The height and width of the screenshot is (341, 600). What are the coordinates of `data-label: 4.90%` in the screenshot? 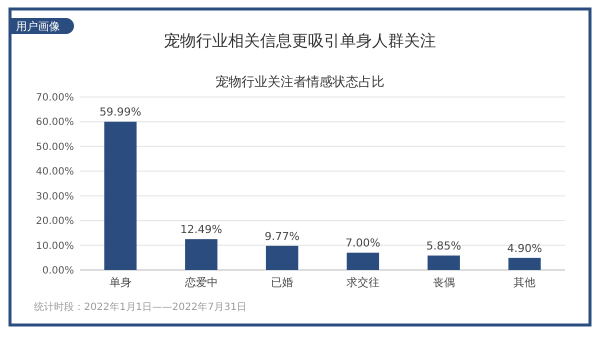 It's located at (524, 248).